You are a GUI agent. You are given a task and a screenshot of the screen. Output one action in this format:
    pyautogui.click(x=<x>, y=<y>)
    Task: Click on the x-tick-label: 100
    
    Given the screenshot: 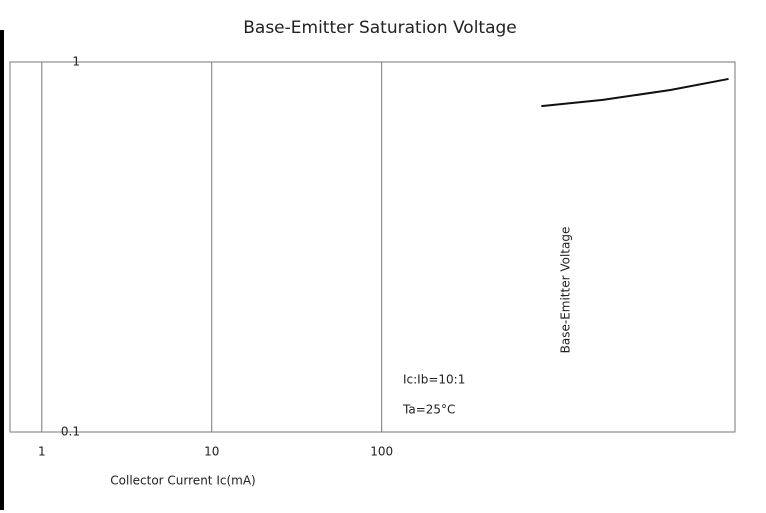 What is the action you would take?
    pyautogui.click(x=381, y=452)
    